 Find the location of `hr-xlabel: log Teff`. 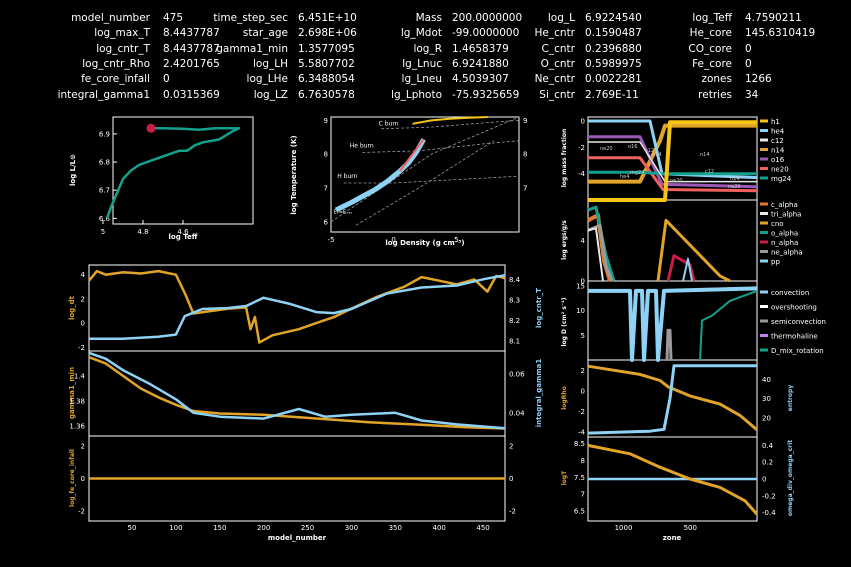

hr-xlabel: log Teff is located at coordinates (183, 237).